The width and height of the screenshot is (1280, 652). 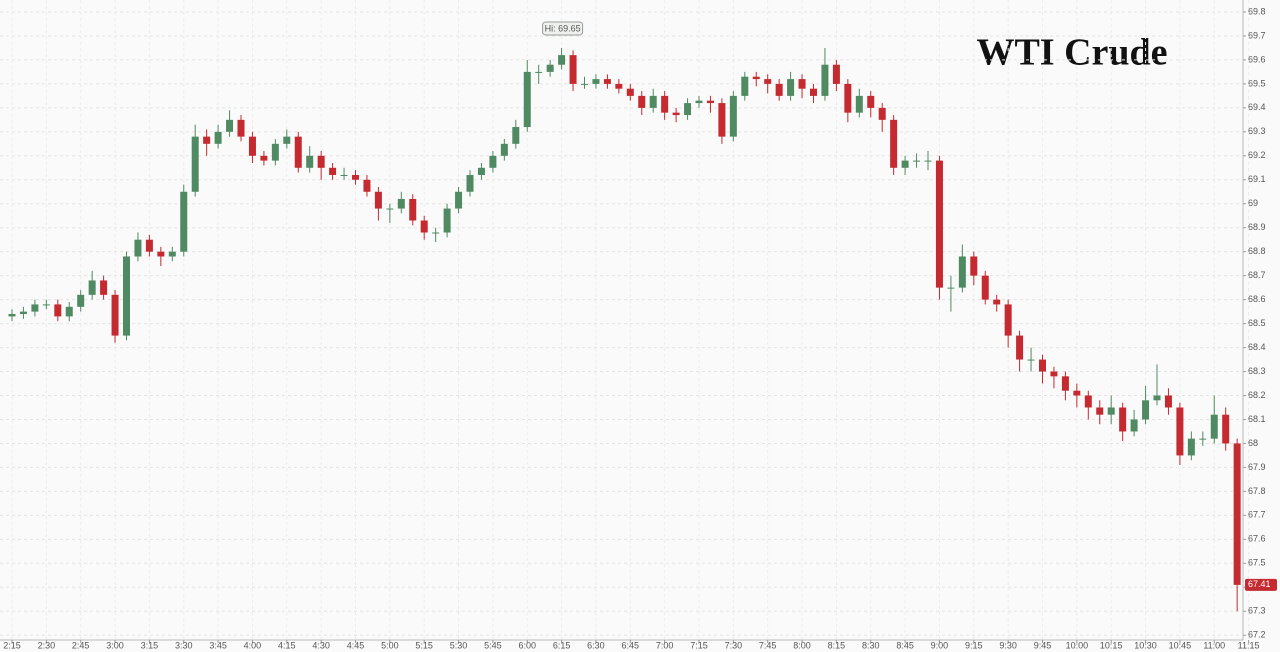 What do you see at coordinates (1257, 419) in the screenshot?
I see `y-tick-label: 68.1` at bounding box center [1257, 419].